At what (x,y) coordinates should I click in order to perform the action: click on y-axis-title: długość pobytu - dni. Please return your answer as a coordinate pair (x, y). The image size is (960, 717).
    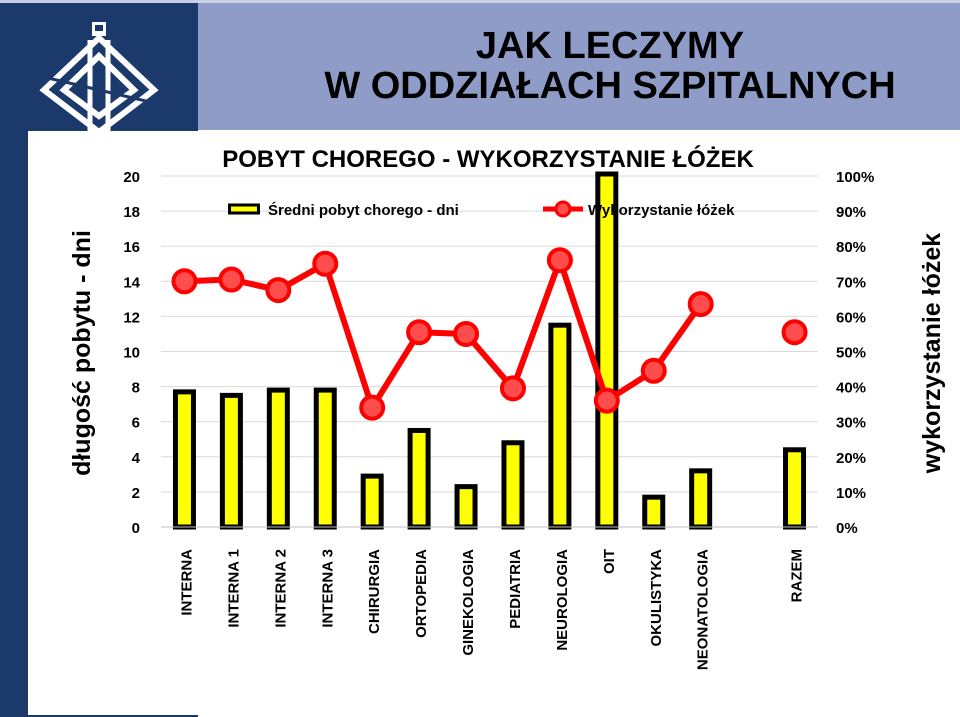
    Looking at the image, I should click on (82, 353).